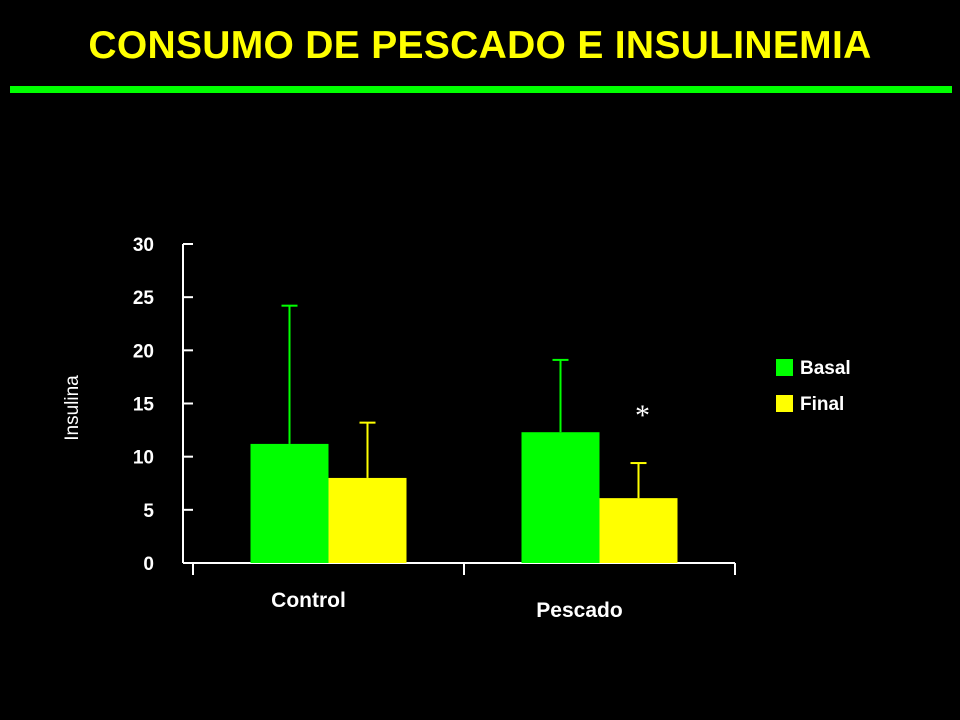 Image resolution: width=960 pixels, height=720 pixels. What do you see at coordinates (784, 403) in the screenshot?
I see `legend-swatch-final` at bounding box center [784, 403].